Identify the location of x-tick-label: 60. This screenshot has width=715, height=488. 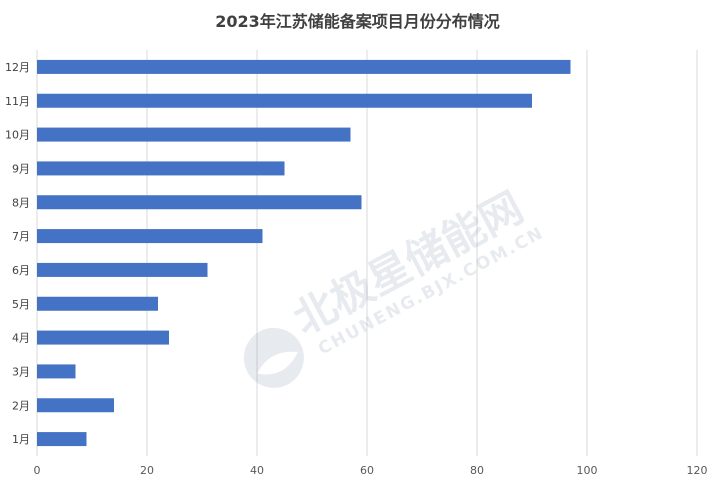
(367, 470).